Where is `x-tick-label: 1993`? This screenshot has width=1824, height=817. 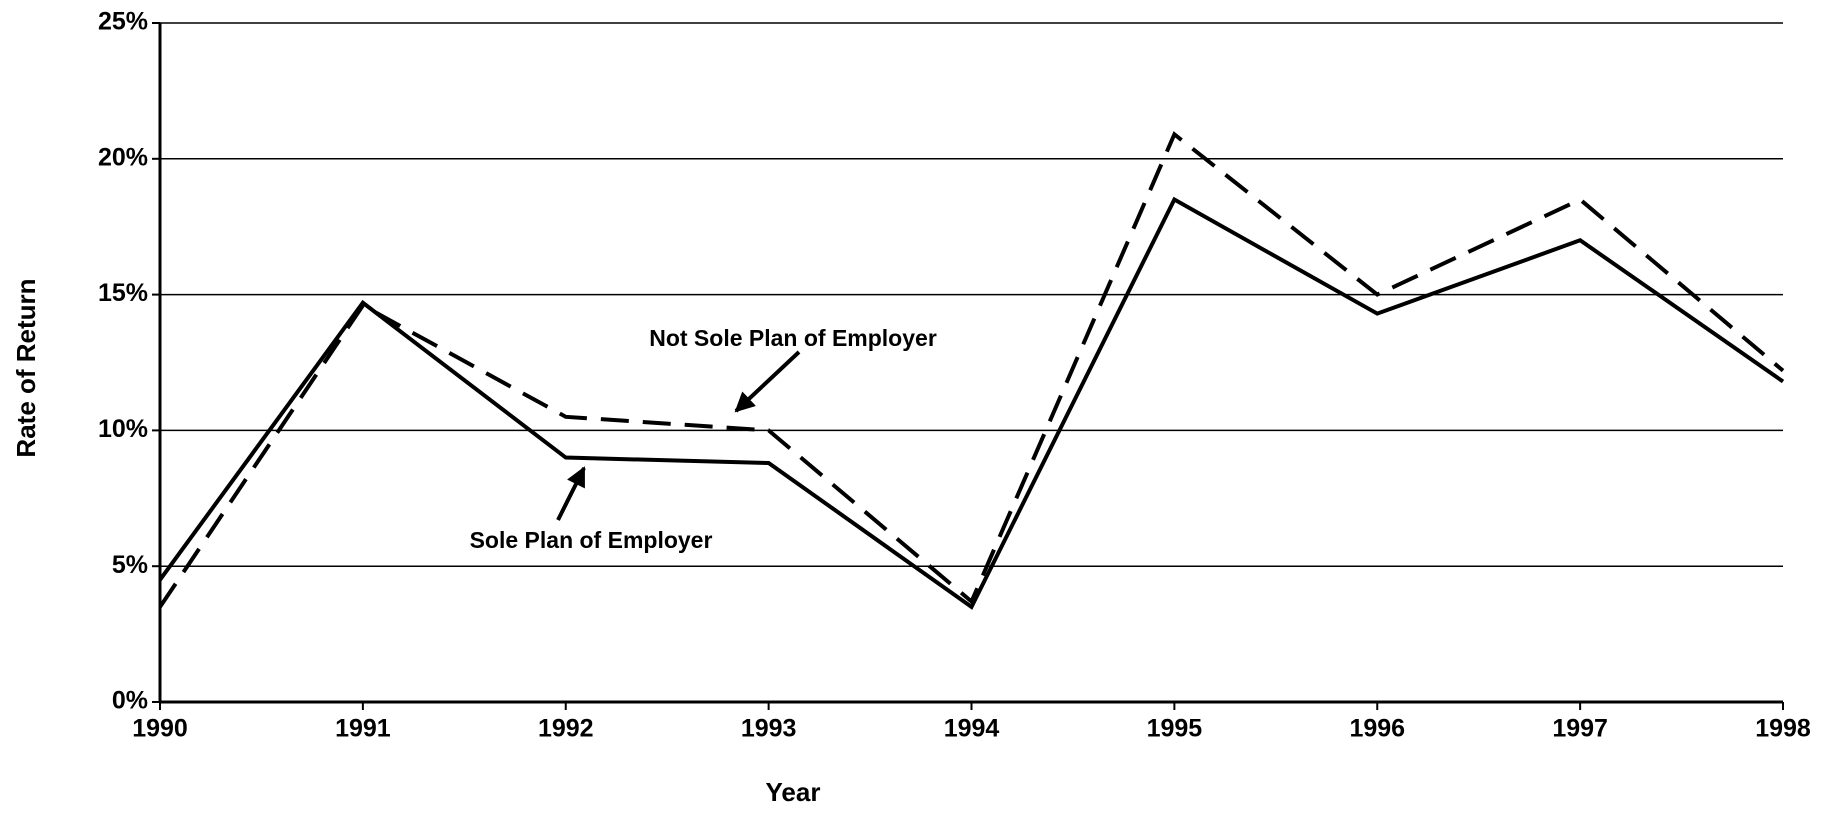 x-tick-label: 1993 is located at coordinates (769, 729).